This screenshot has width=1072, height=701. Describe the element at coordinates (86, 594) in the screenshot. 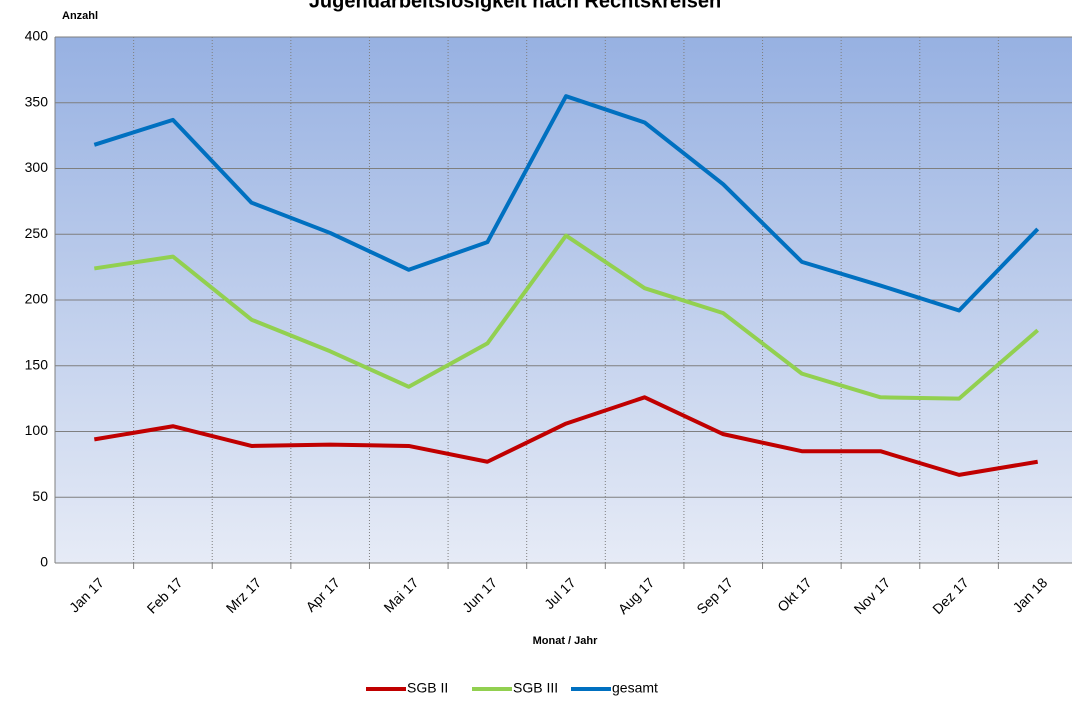

I see `x-tick-label: Jan 17` at that location.